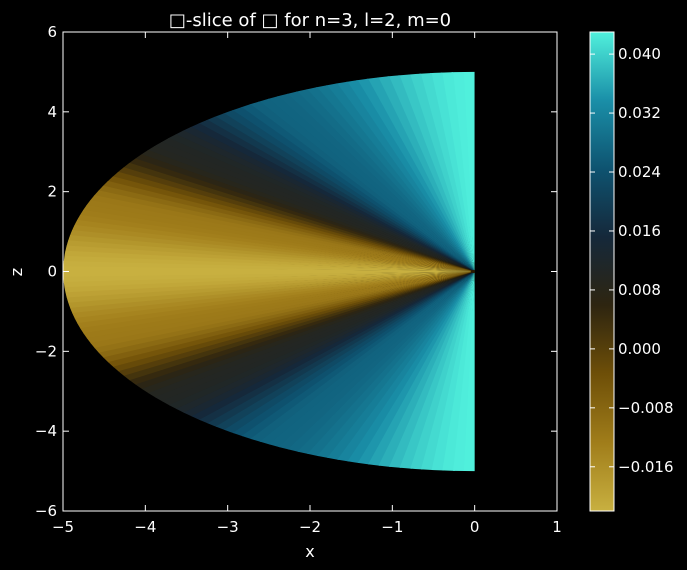  Describe the element at coordinates (646, 467) in the screenshot. I see `colorbar-tick-label: −0.016` at that location.